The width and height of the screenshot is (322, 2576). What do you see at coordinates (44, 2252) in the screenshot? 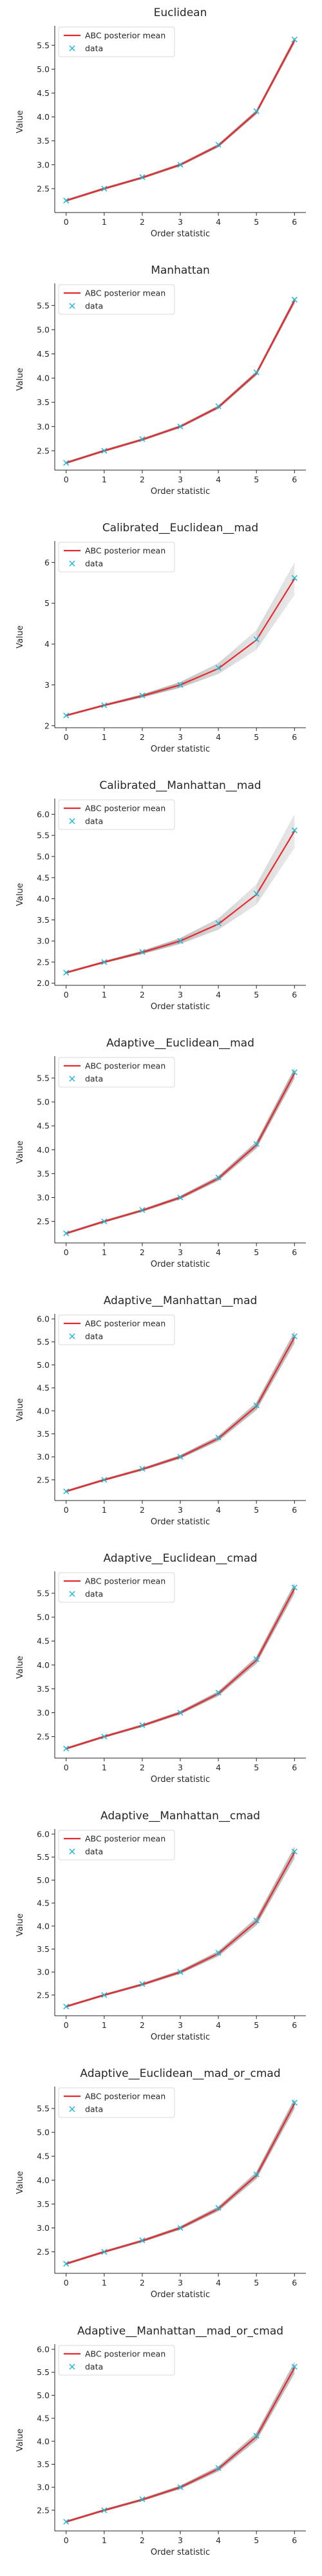
I see `y-tick-label: 2.5` at bounding box center [44, 2252].